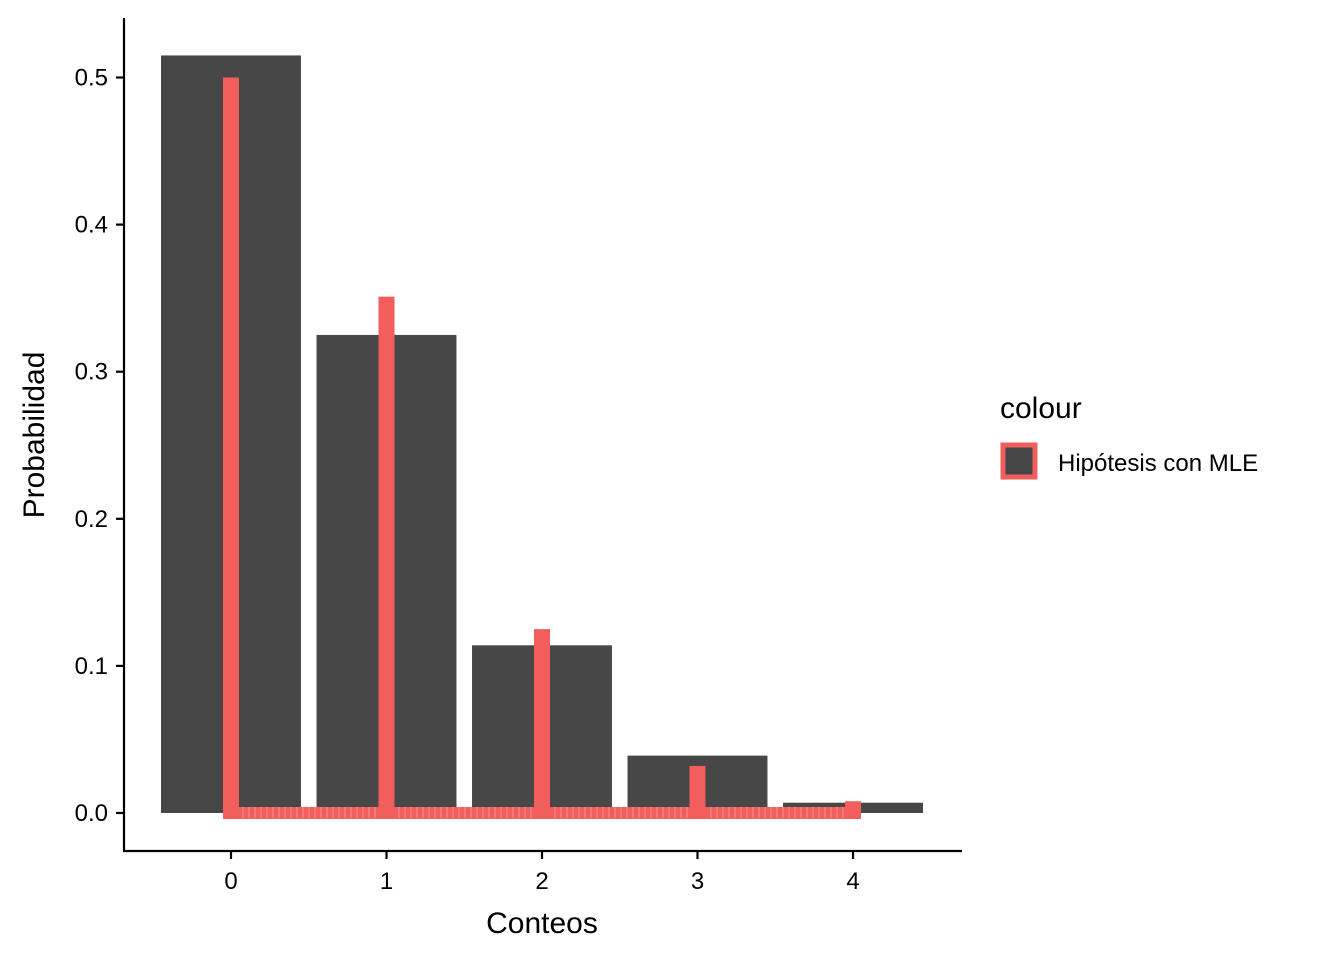 Image resolution: width=1344 pixels, height=960 pixels. Describe the element at coordinates (541, 881) in the screenshot. I see `x-tick-label: 2` at that location.